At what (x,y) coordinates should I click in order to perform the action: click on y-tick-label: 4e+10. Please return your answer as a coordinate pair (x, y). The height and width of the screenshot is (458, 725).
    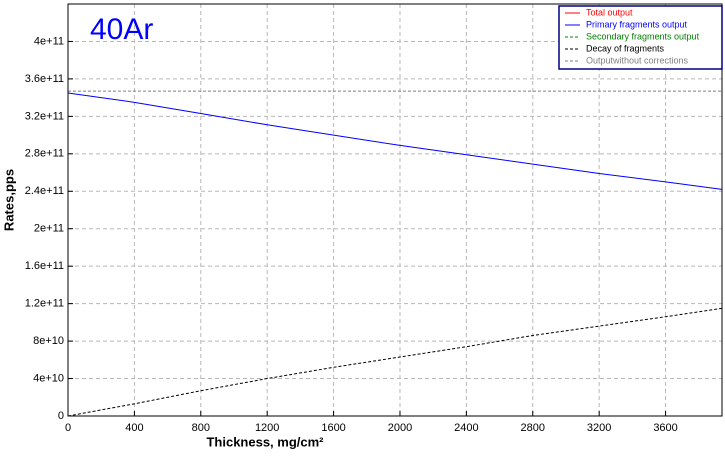
    Looking at the image, I should click on (48, 378).